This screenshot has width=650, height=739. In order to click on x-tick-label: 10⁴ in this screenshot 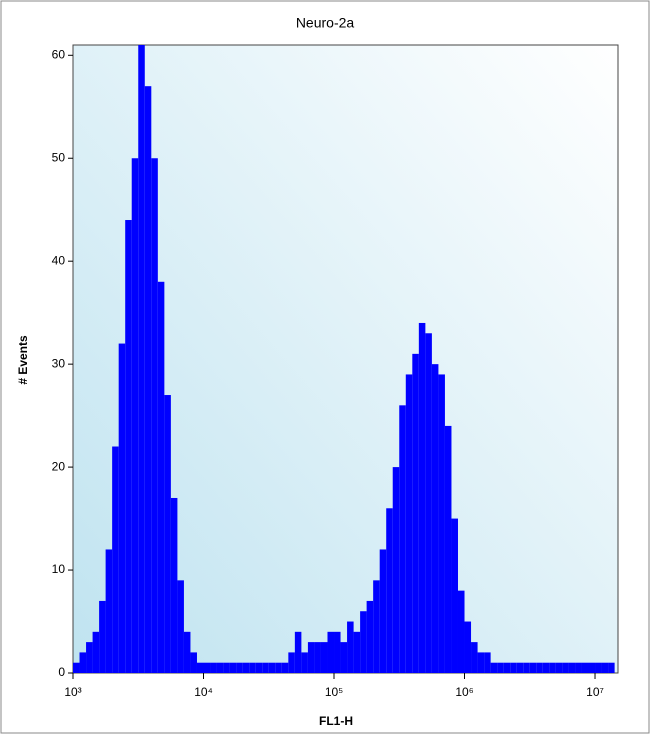, I will do `click(203, 692)`.